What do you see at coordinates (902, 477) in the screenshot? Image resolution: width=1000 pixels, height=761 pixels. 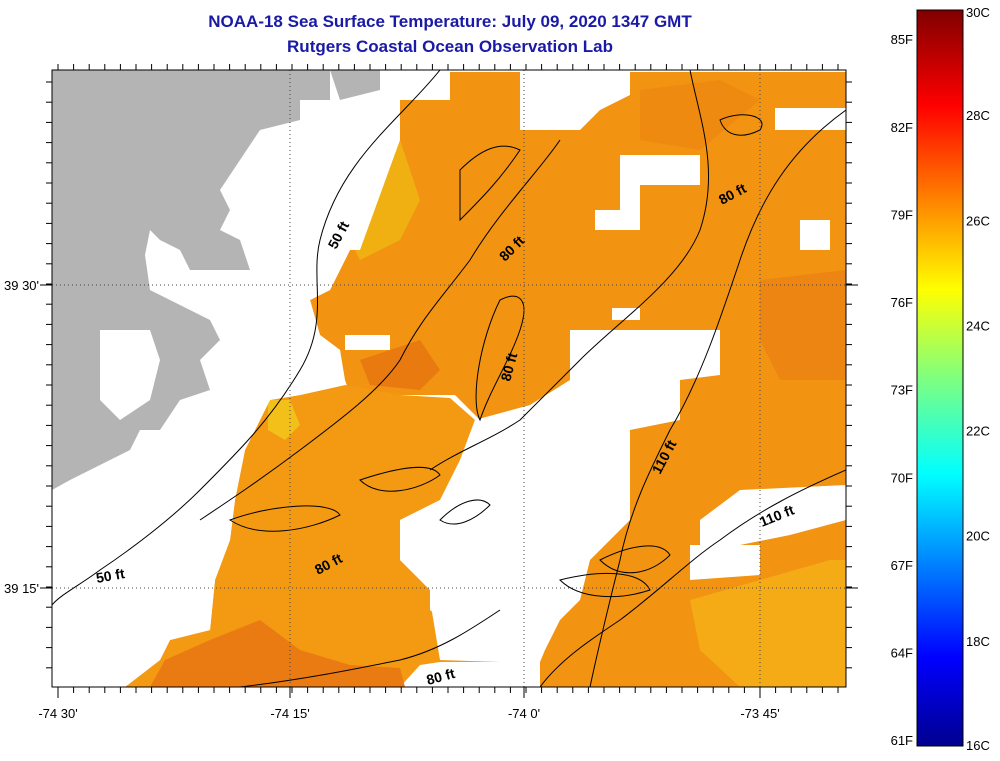 I see `colorbar-fahrenheit-label: 70F` at bounding box center [902, 477].